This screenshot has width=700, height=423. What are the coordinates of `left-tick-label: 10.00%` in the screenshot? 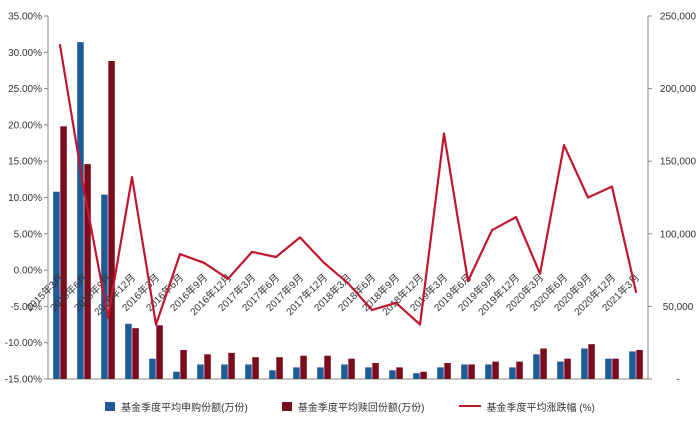 It's located at (25, 198).